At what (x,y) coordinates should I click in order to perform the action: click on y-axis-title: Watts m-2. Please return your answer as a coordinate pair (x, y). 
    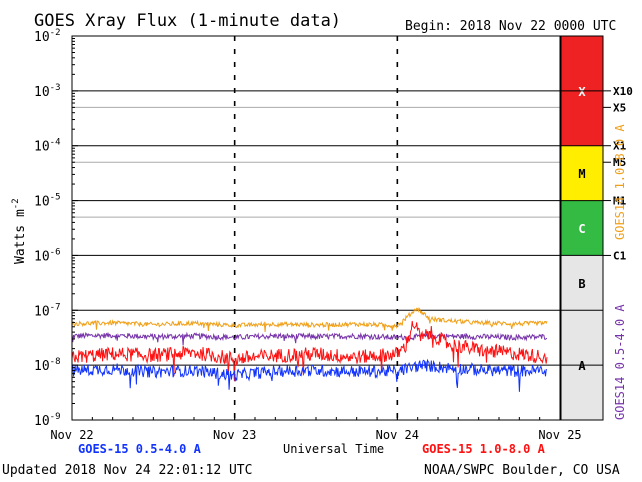
    Looking at the image, I should click on (19, 231).